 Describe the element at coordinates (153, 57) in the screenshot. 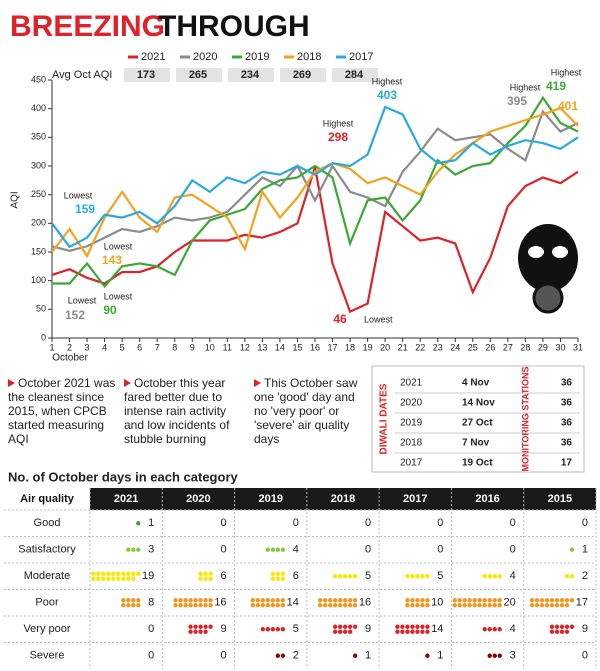

I see `legend-label: 2021` at that location.